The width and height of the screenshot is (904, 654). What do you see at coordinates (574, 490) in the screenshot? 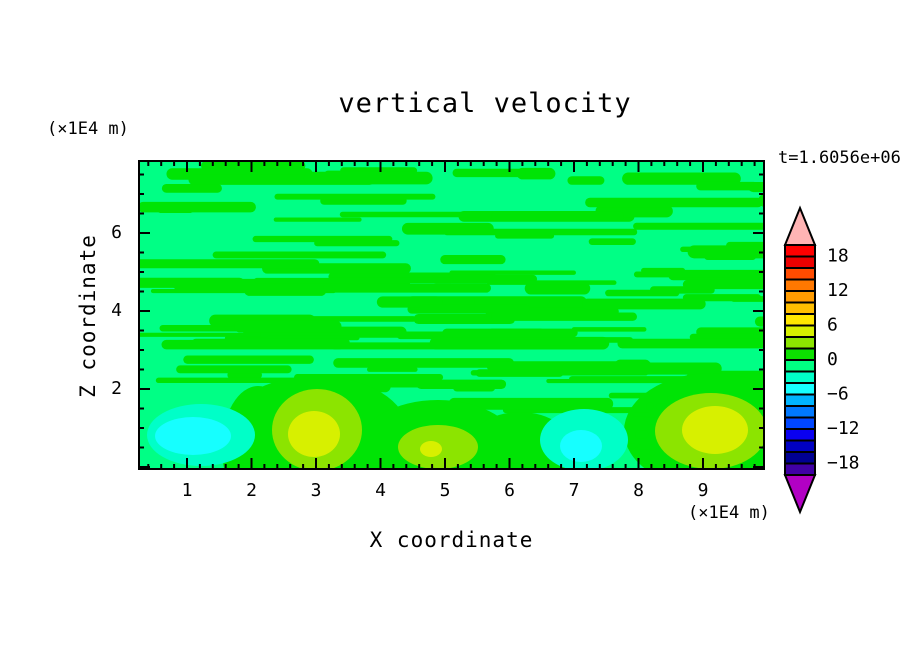
I see `x-tick-label: 7` at bounding box center [574, 490].